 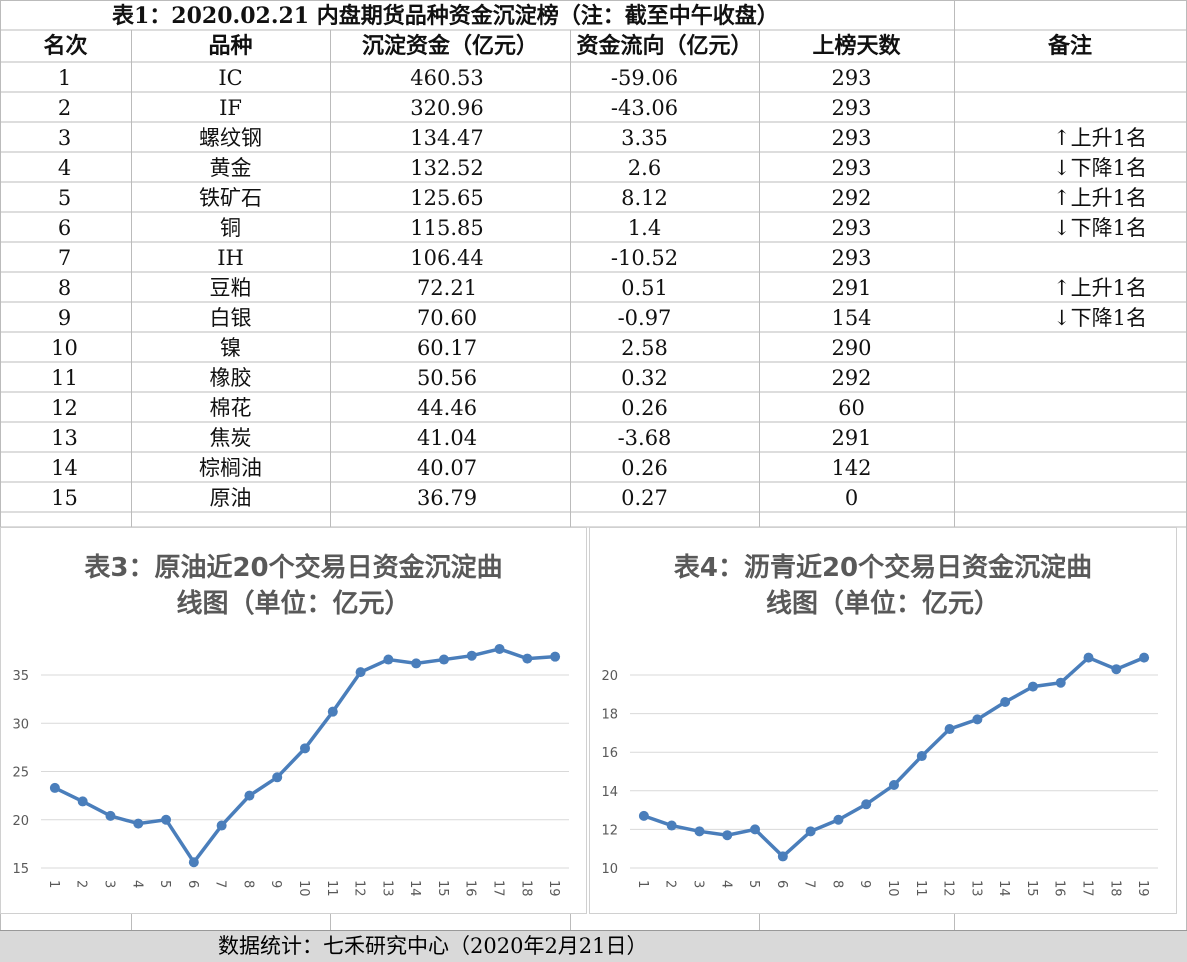 What do you see at coordinates (1114, 888) in the screenshot?
I see `x-tick-label: 18` at bounding box center [1114, 888].